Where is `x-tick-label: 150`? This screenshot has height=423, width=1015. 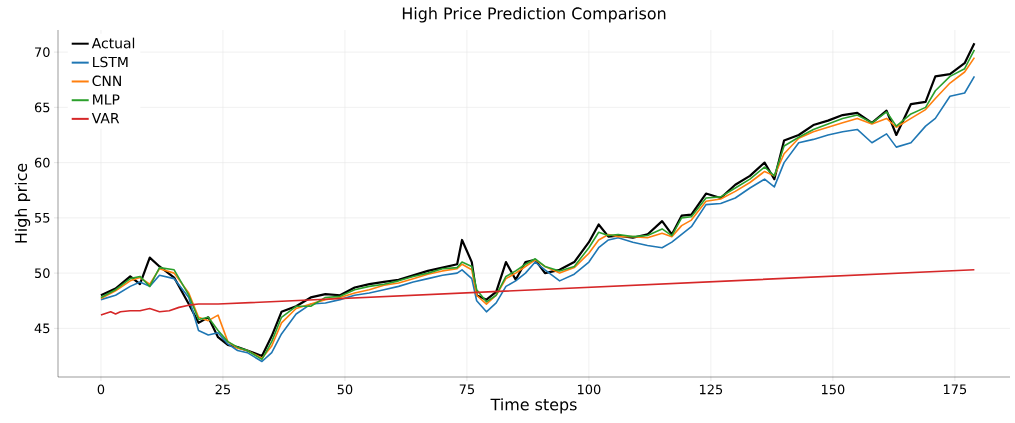
x-tick-label: 150 is located at coordinates (833, 389).